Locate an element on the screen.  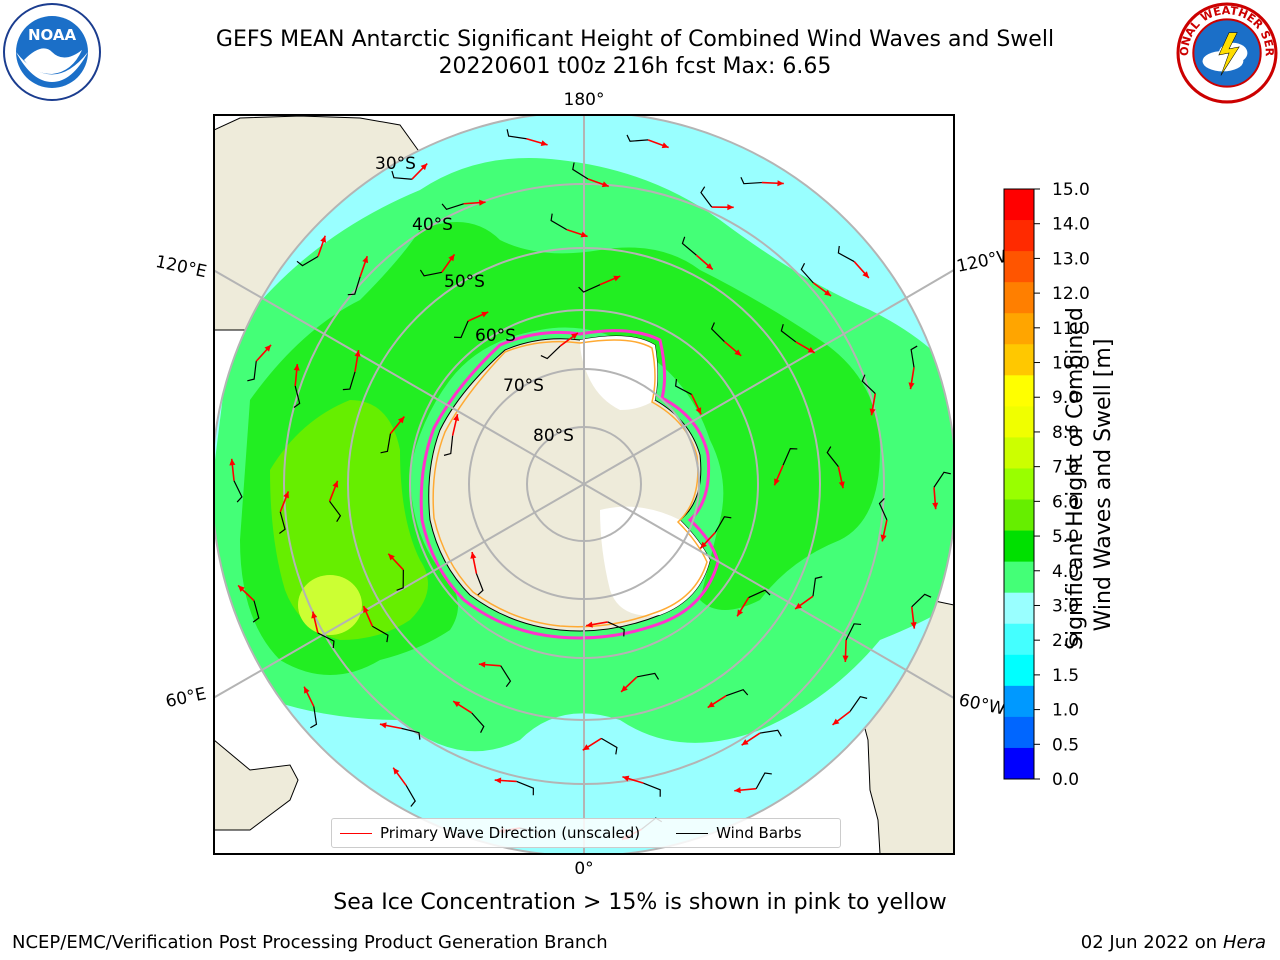
colorbar-tick-label: 9.0 is located at coordinates (1065, 398).